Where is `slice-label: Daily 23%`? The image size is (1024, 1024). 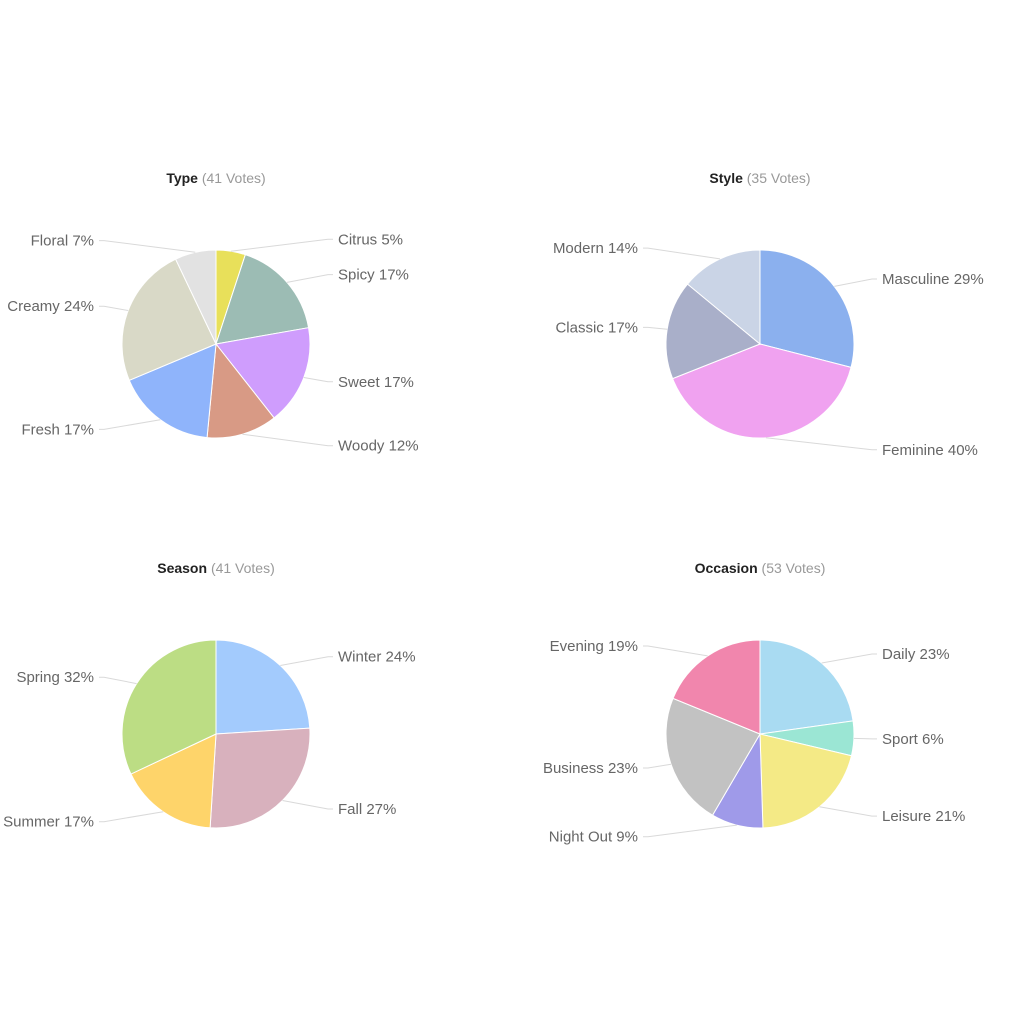 slice-label: Daily 23% is located at coordinates (916, 654).